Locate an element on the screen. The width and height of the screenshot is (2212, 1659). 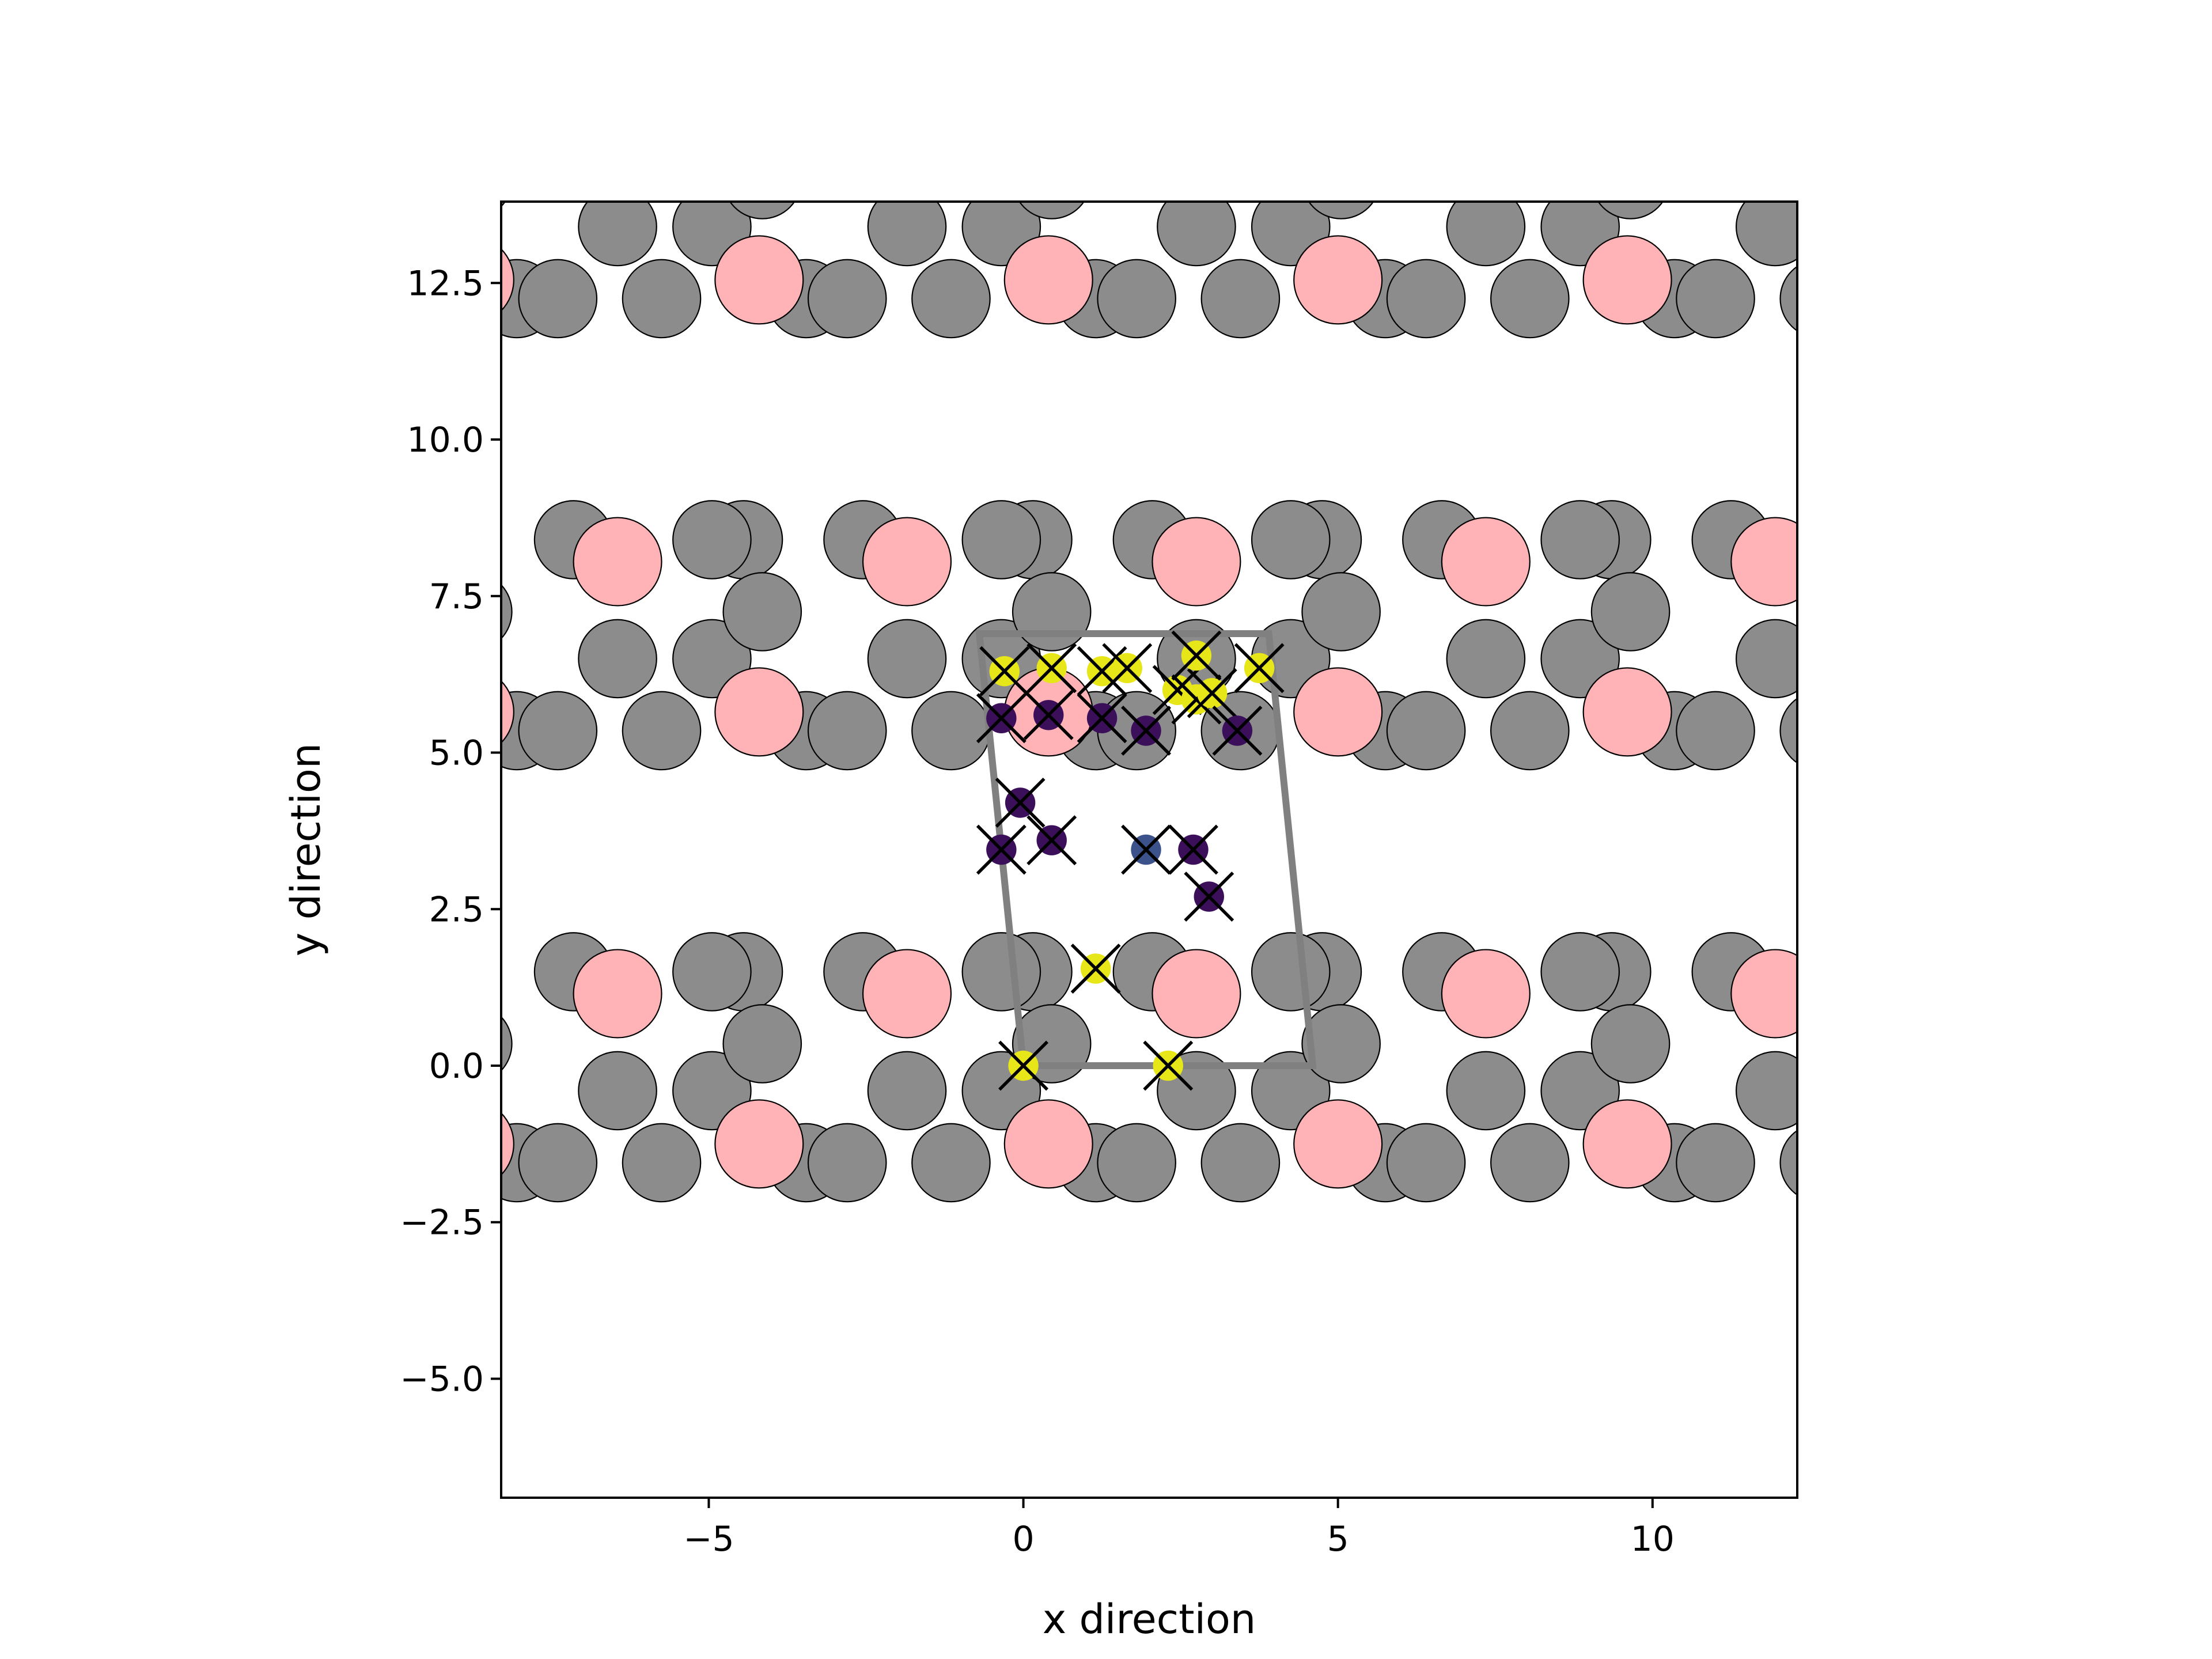
x-tick-label: 10 is located at coordinates (1653, 1539).